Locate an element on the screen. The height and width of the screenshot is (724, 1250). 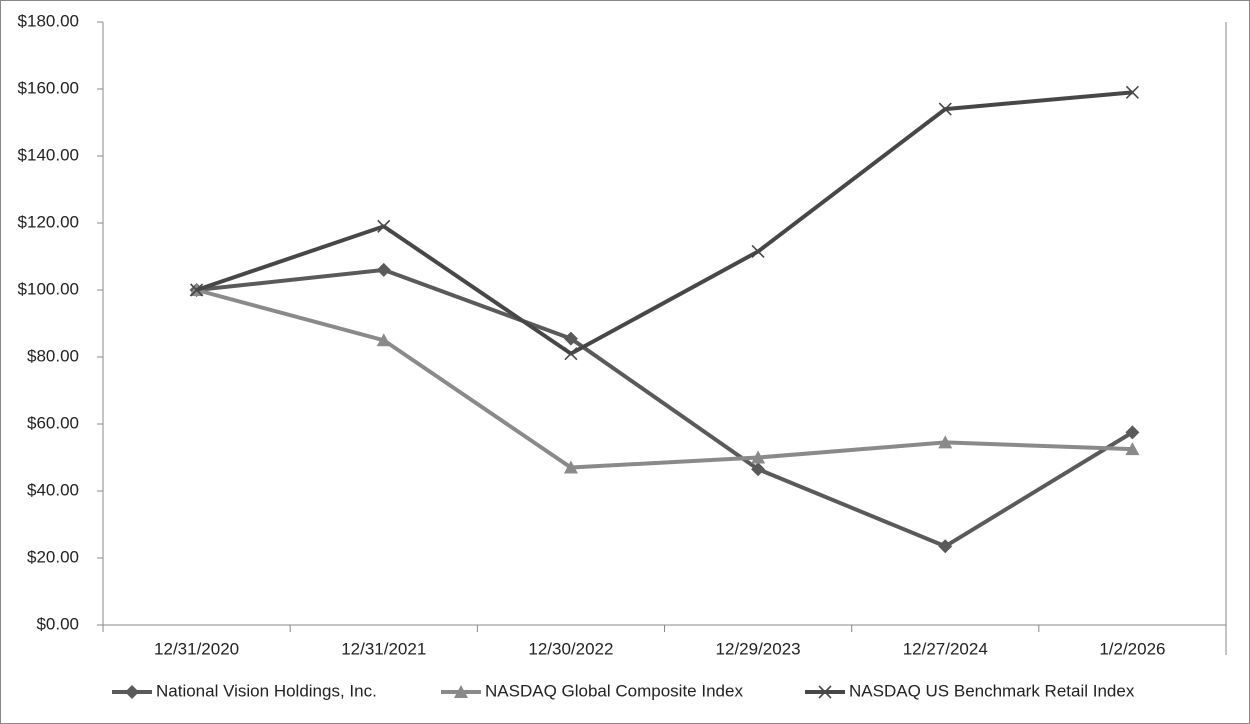
legend-label: NASDAQ US Benchmark Retail Index is located at coordinates (992, 690).